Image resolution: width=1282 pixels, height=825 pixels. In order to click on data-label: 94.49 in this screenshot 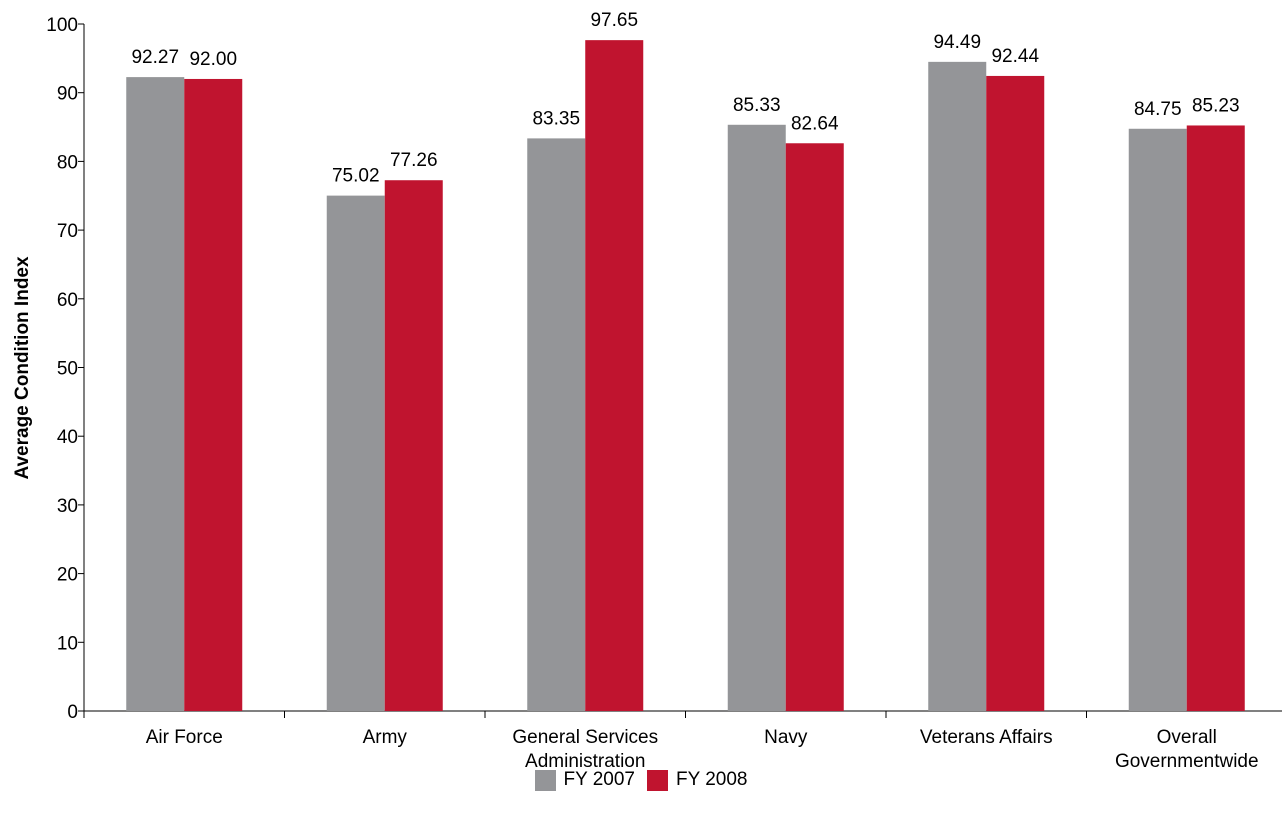, I will do `click(957, 42)`.